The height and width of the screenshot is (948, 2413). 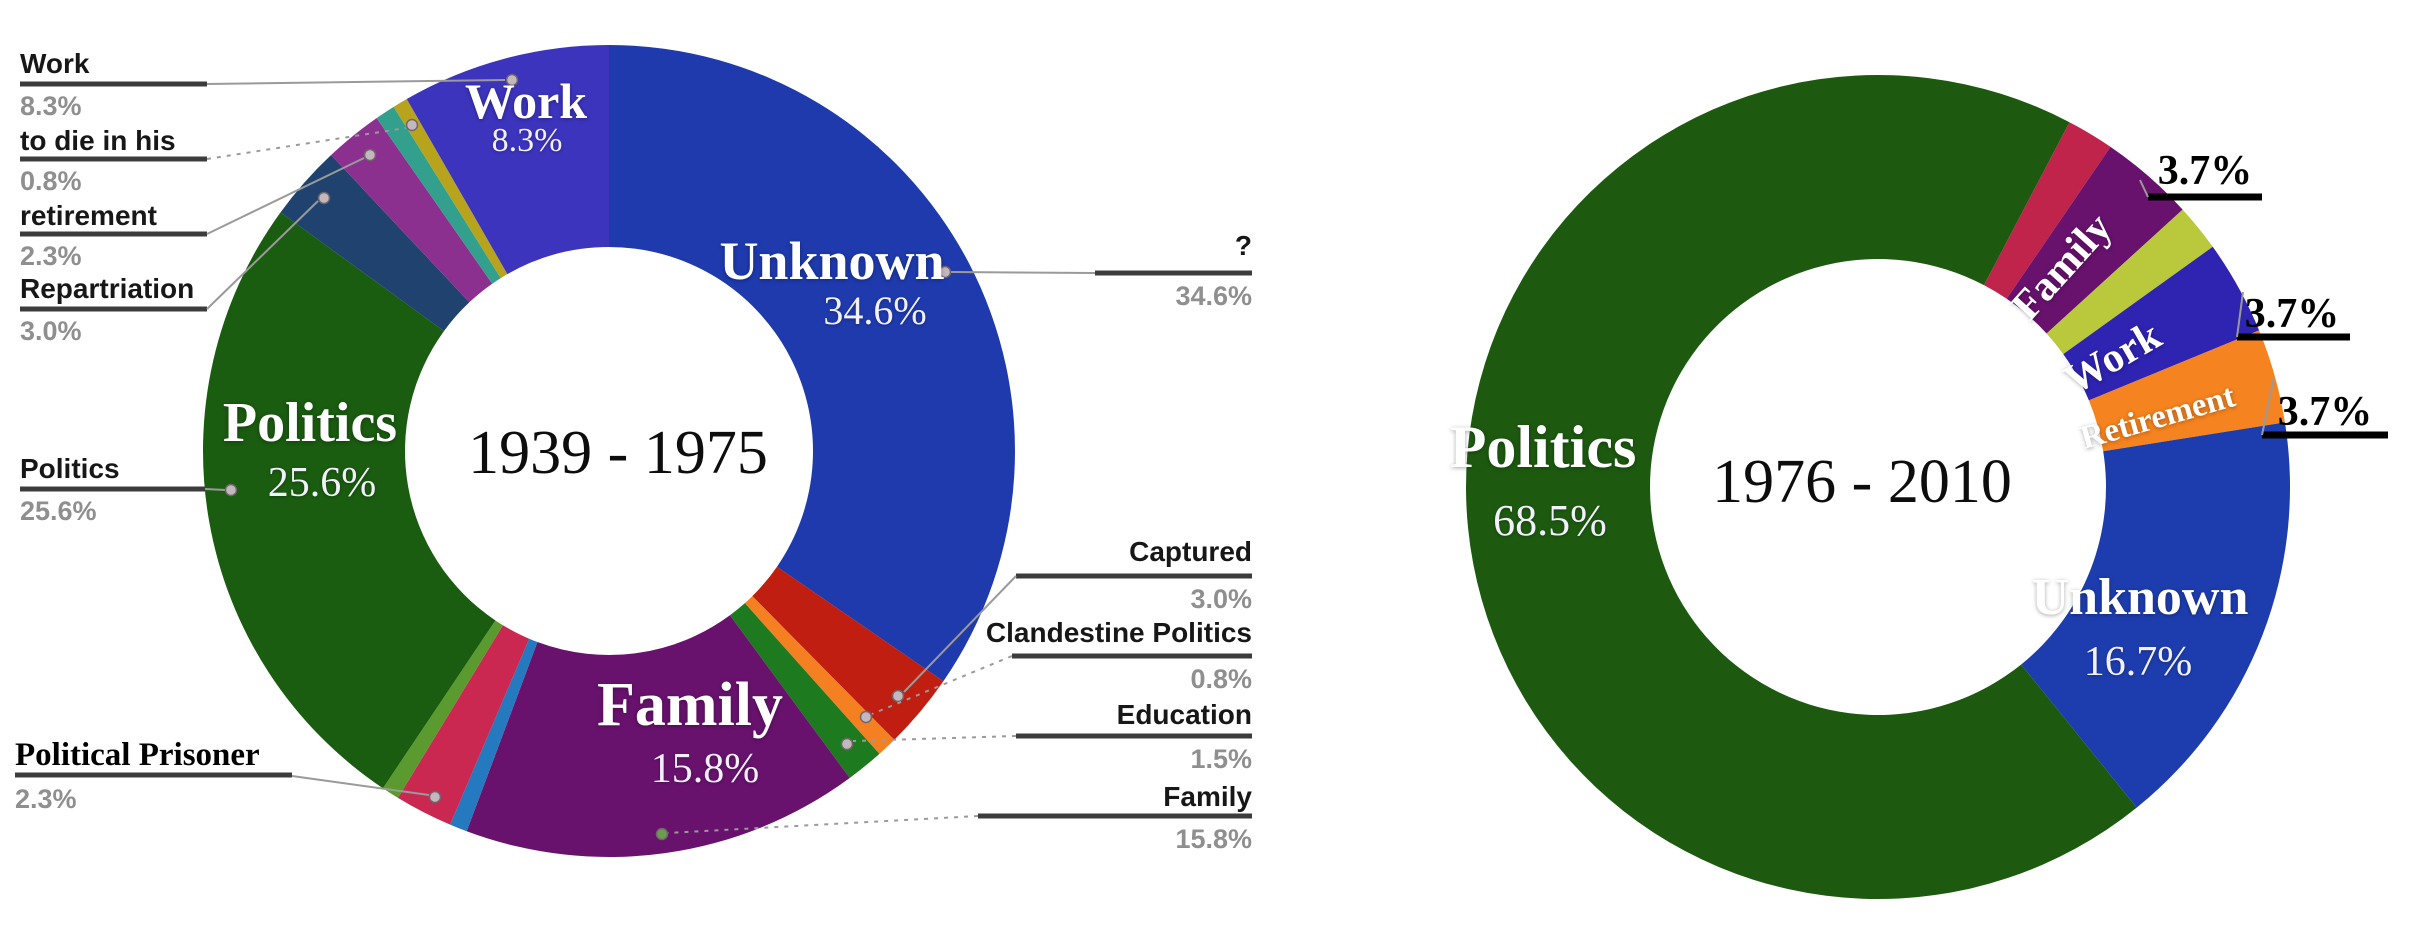 What do you see at coordinates (356, 82) in the screenshot?
I see `leader-line-l-work` at bounding box center [356, 82].